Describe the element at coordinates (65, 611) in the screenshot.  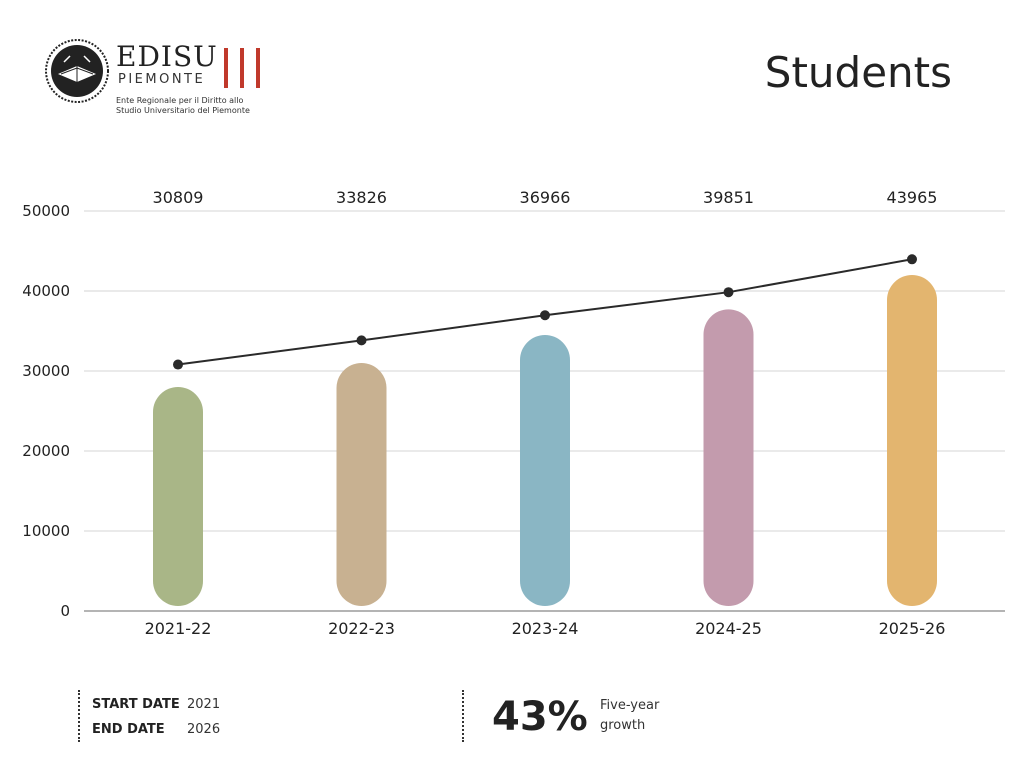
I see `y-tick-label: 0` at that location.